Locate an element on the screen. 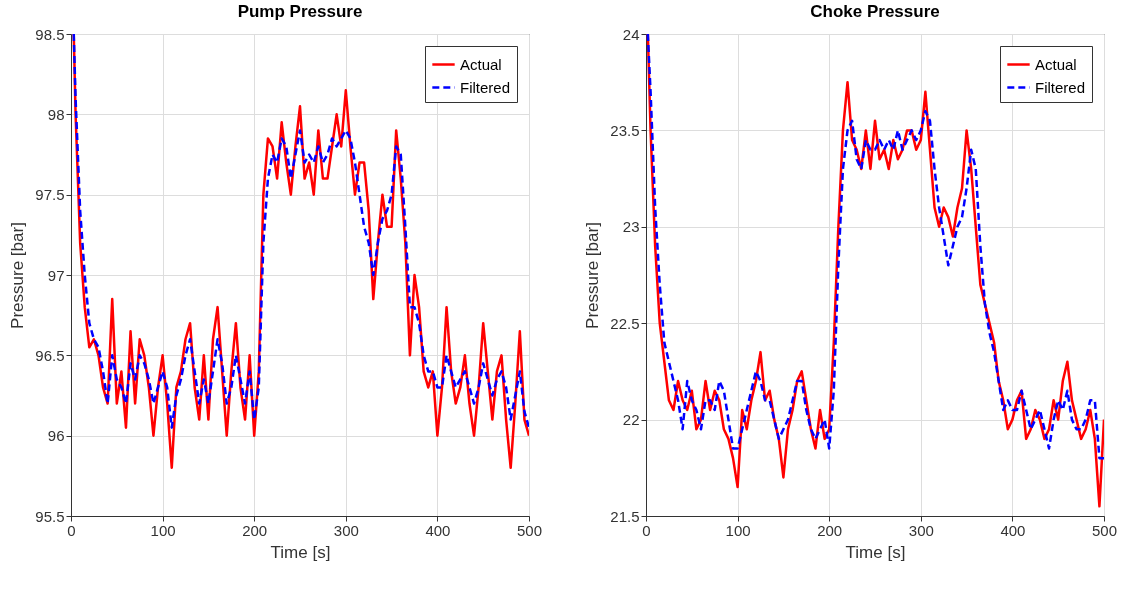  y-tick-label: 96 is located at coordinates (56, 436).